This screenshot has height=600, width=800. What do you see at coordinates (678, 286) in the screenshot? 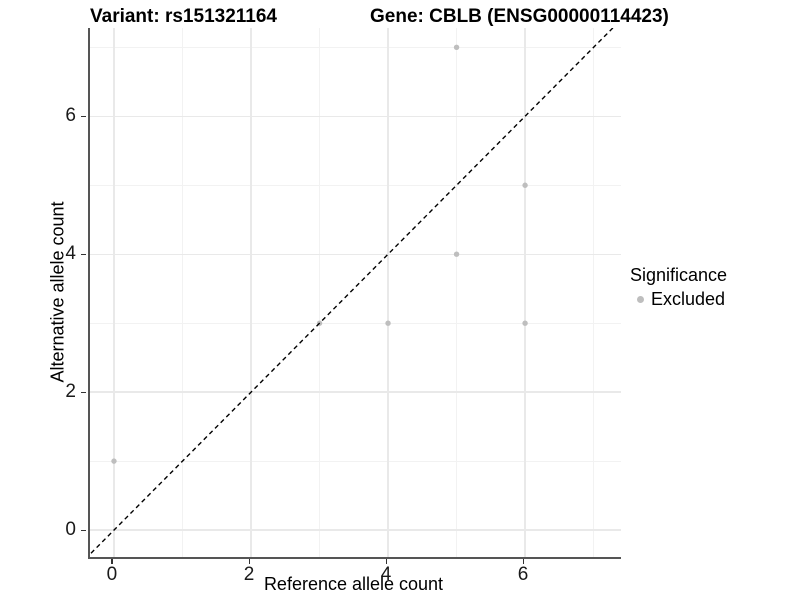
I see `legend: Significance Excluded` at bounding box center [678, 286].